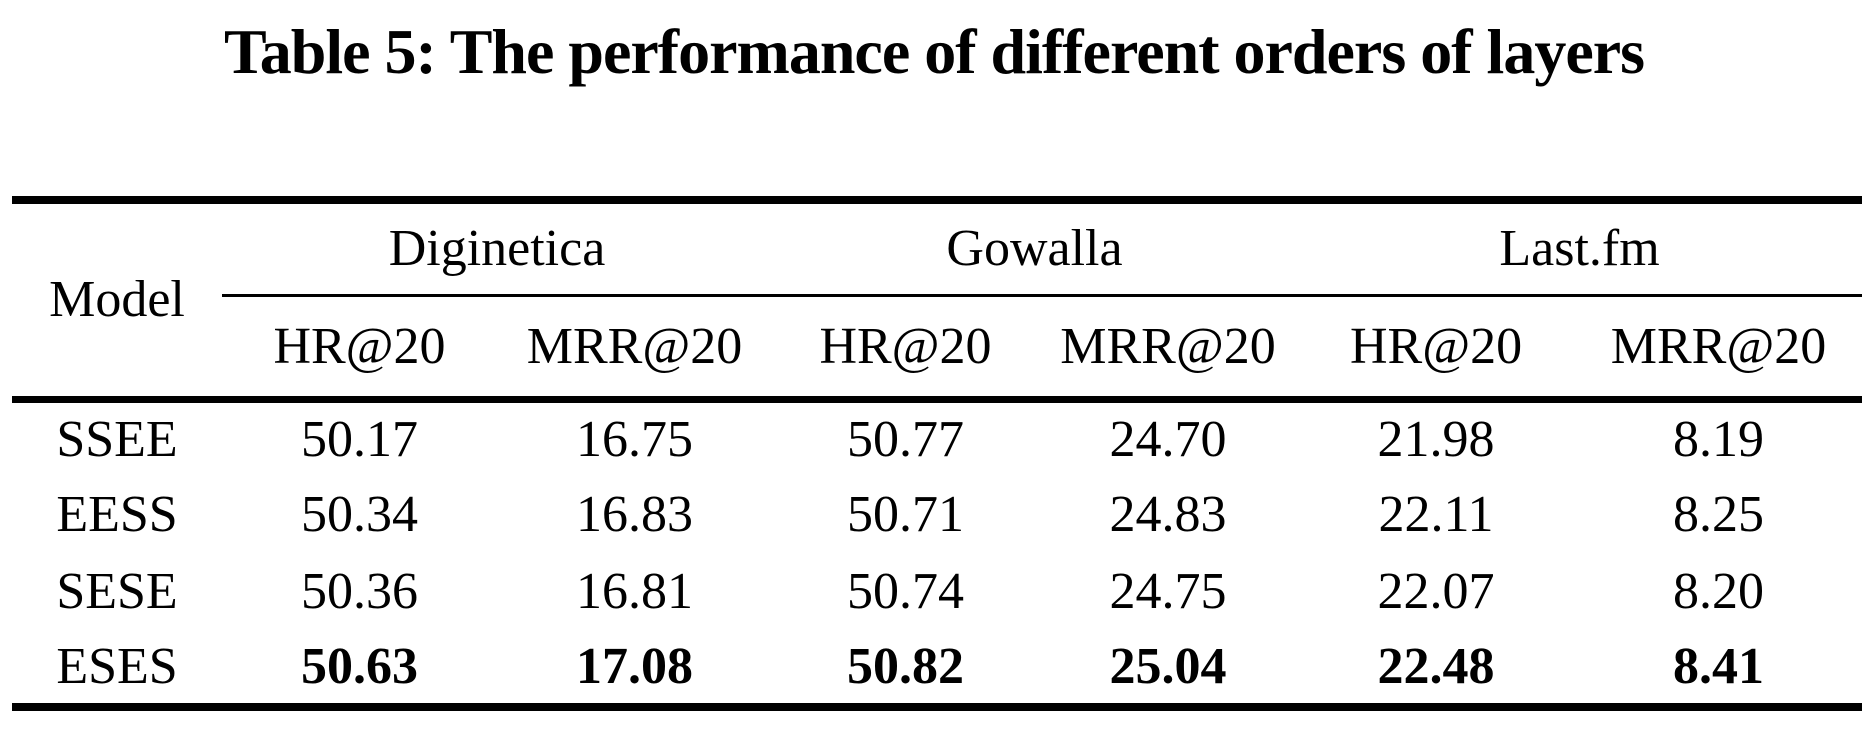  Describe the element at coordinates (1719, 666) in the screenshot. I see `metric-cell: 8.41` at that location.